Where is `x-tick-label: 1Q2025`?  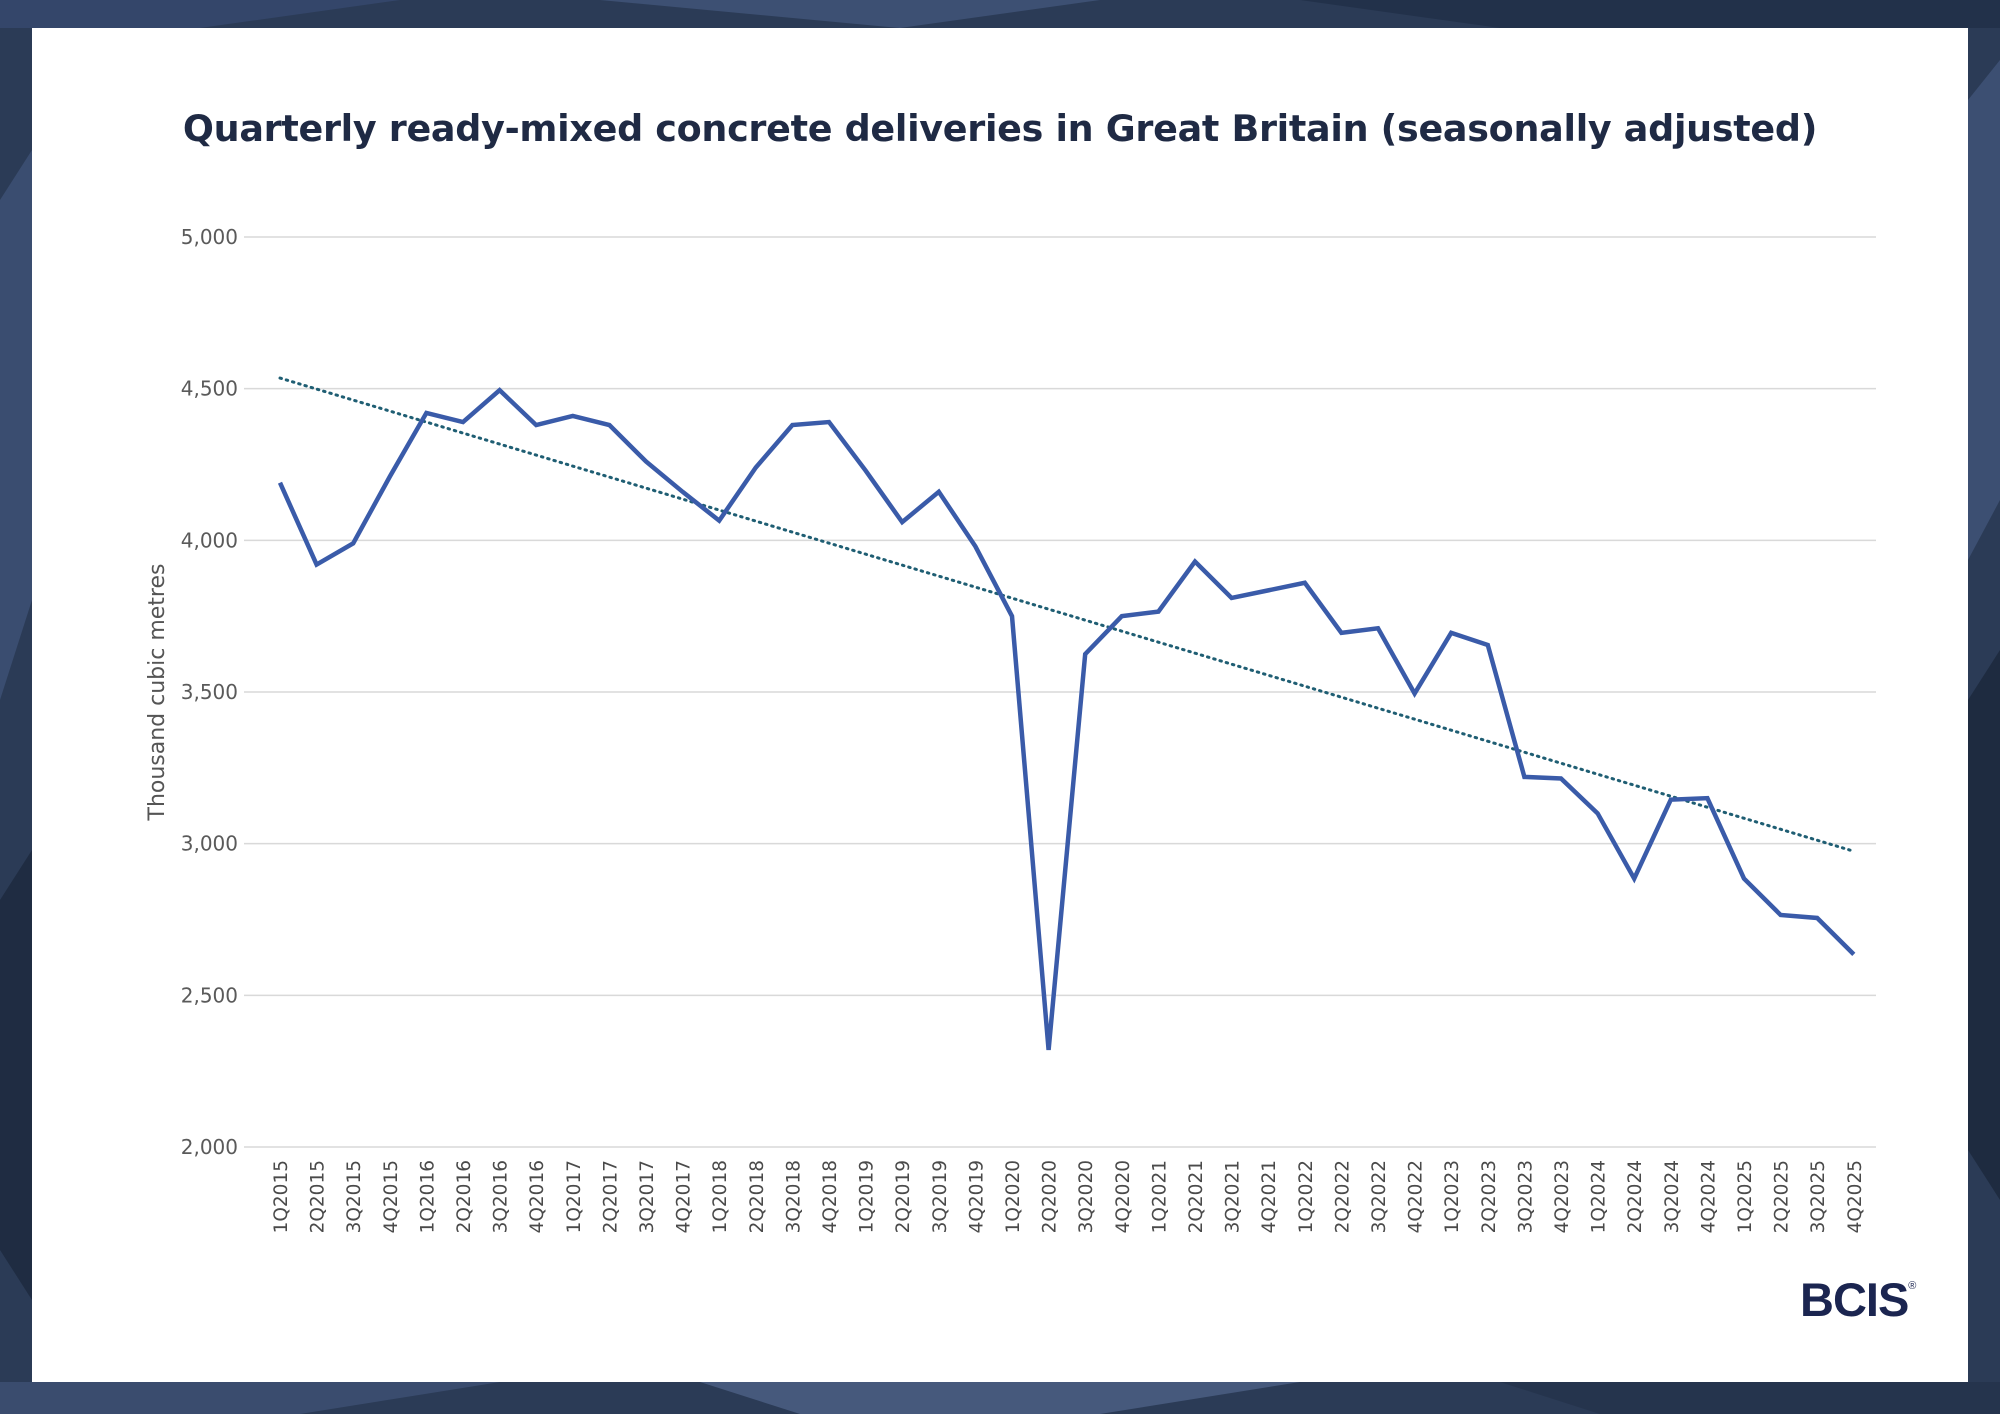 x-tick-label: 1Q2025 is located at coordinates (1745, 1196).